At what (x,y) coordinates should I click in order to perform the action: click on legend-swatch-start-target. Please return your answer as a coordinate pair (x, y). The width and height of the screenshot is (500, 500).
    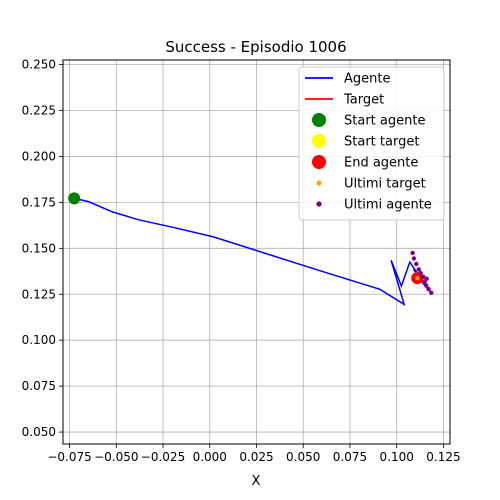
    Looking at the image, I should click on (319, 141).